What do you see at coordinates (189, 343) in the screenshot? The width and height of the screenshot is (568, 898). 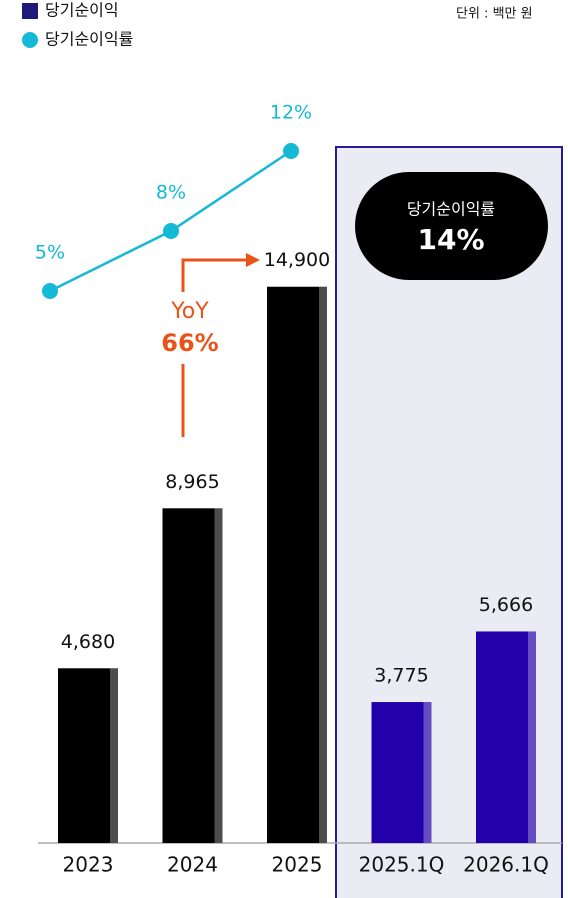 I see `yoy-value: 66%` at bounding box center [189, 343].